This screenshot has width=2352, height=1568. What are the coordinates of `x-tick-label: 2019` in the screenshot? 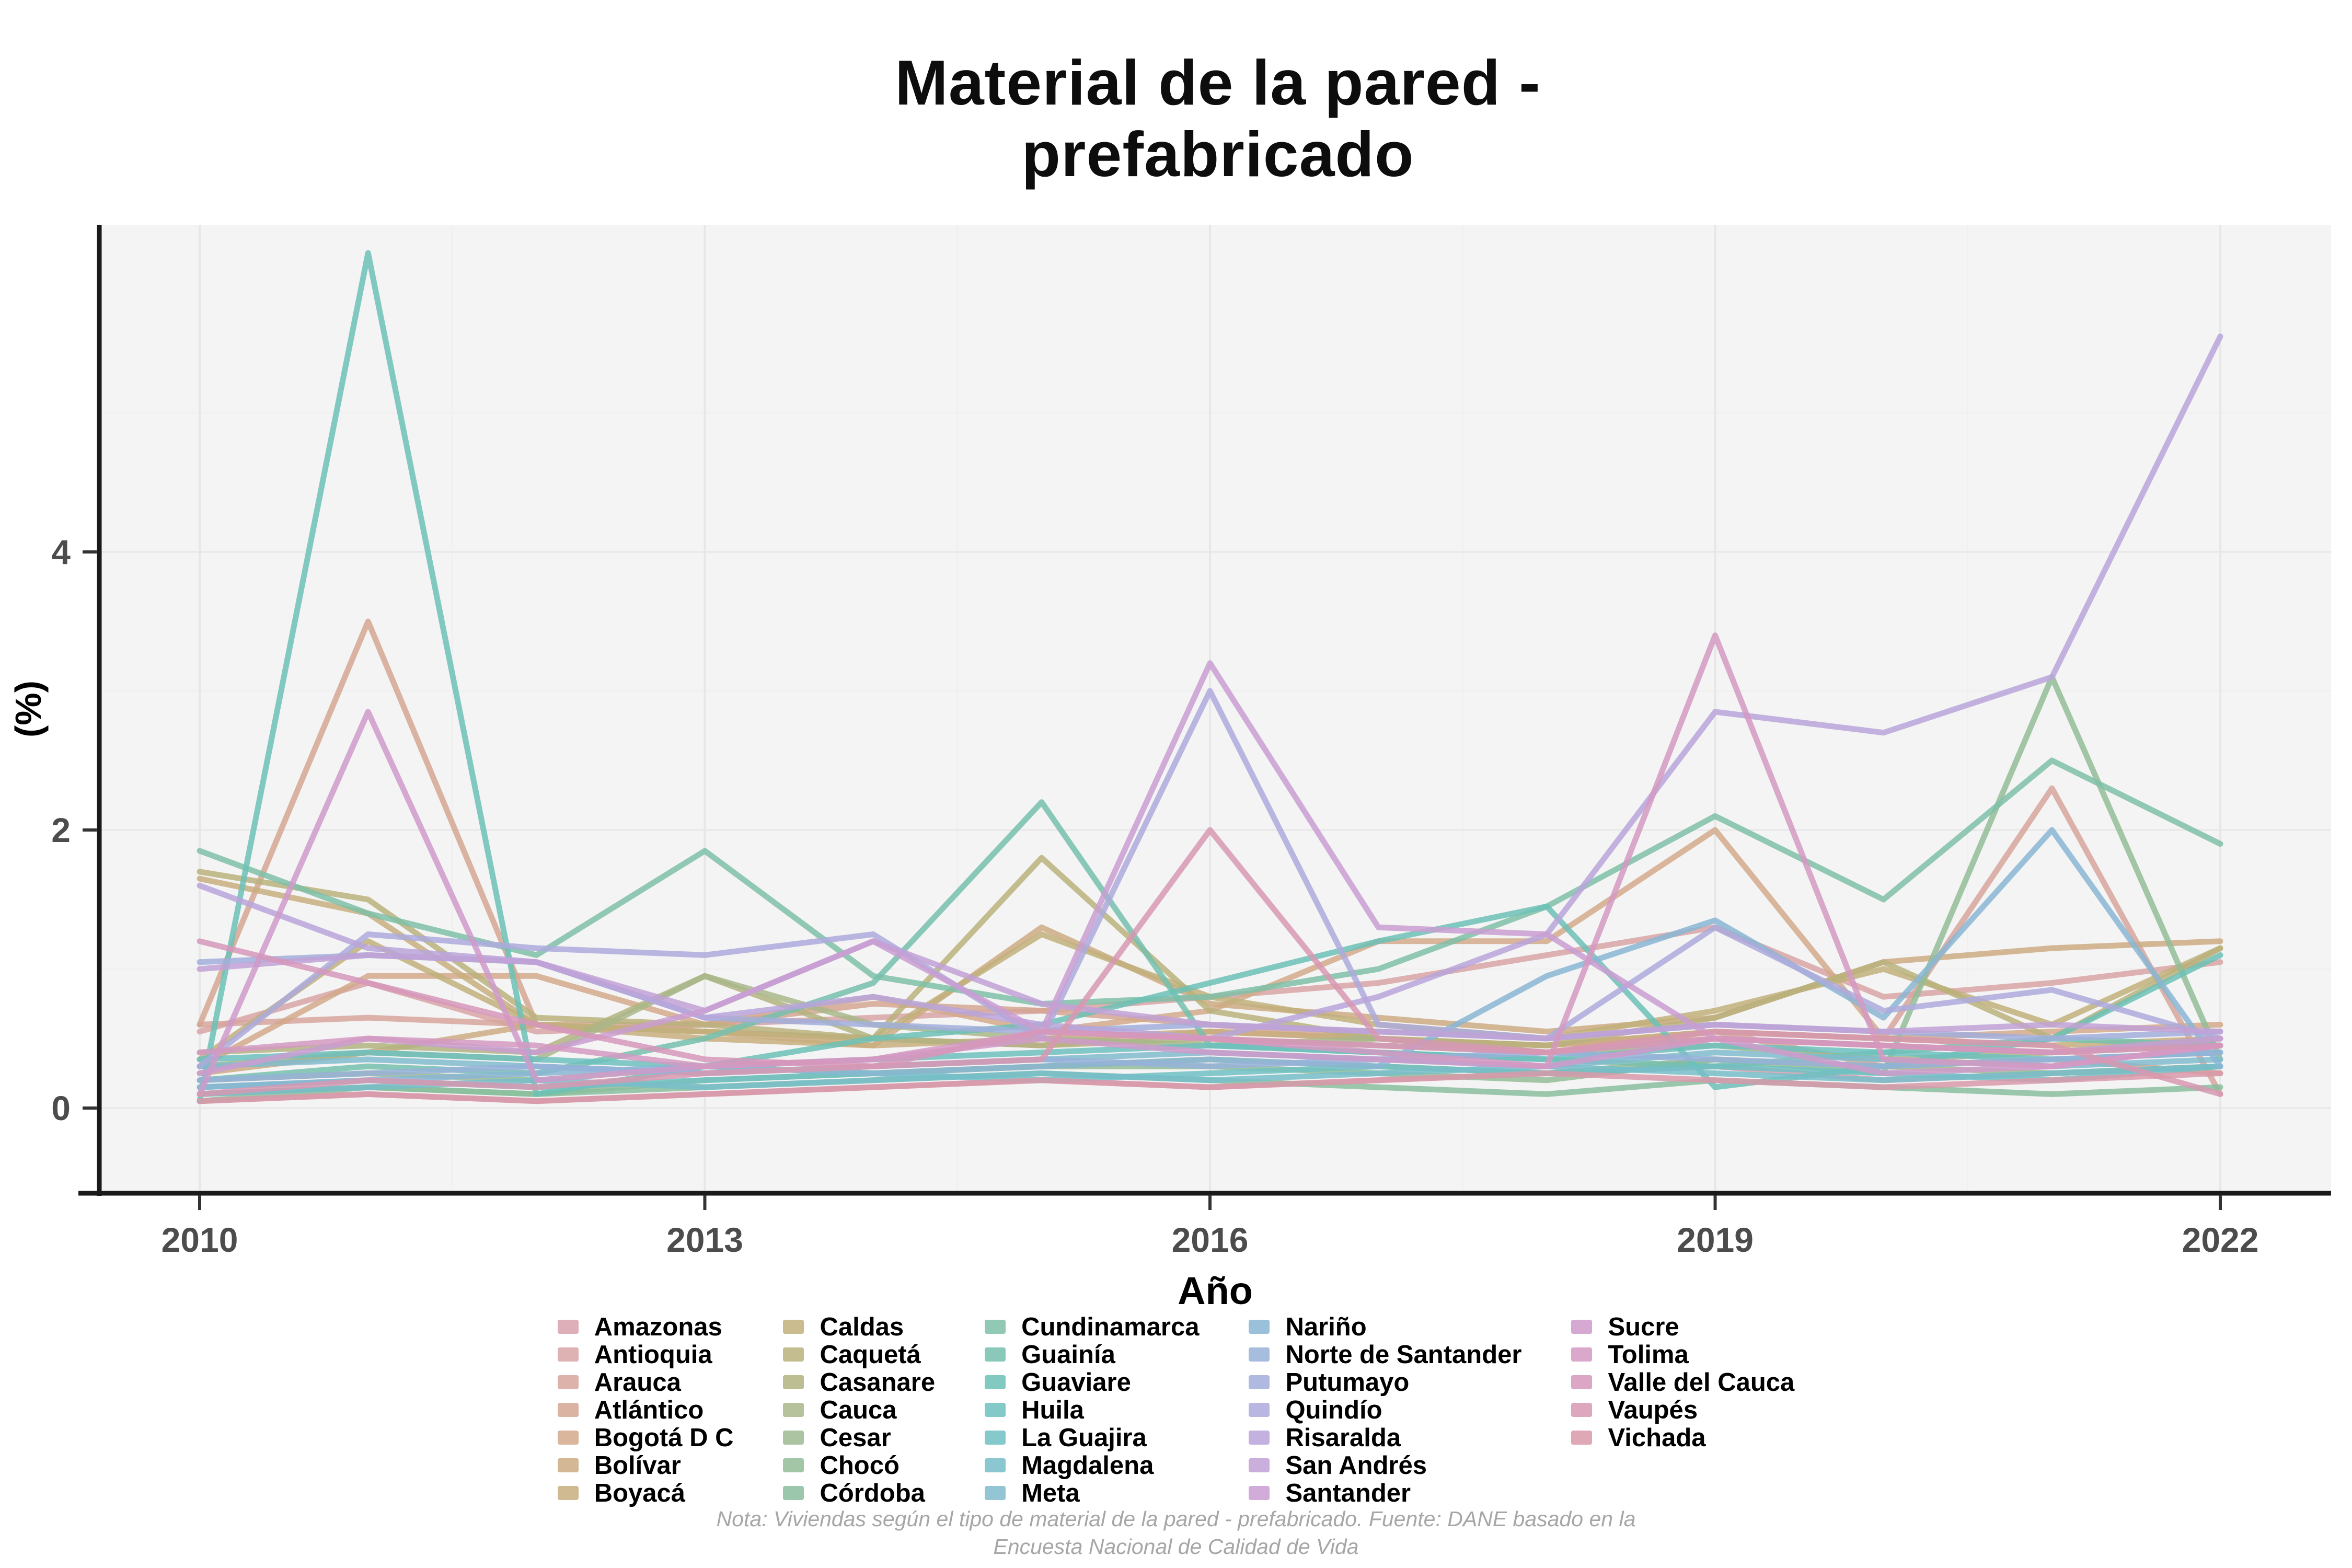 It's located at (1715, 1239).